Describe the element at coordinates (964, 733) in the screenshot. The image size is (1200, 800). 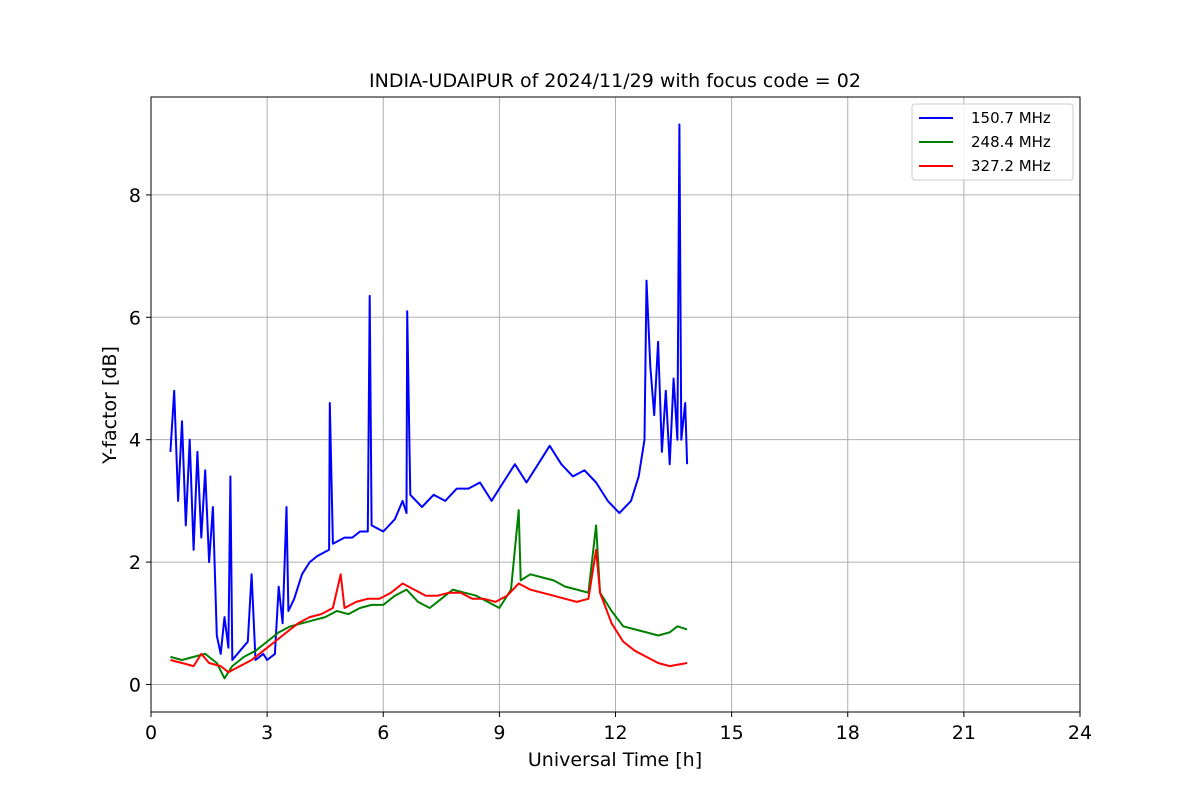
I see `x-tick-label: 21` at that location.